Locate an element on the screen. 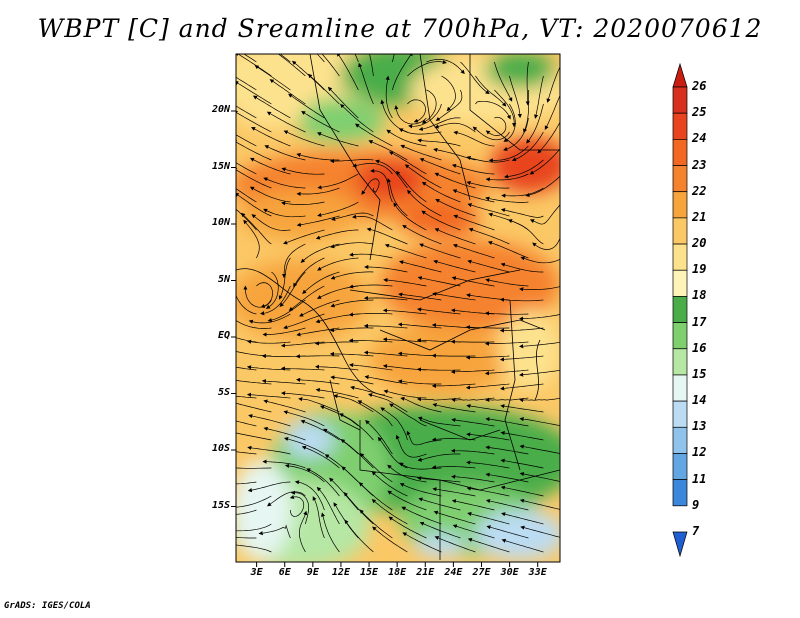 The height and width of the screenshot is (618, 800). colorbar-label: 26 is located at coordinates (699, 86).